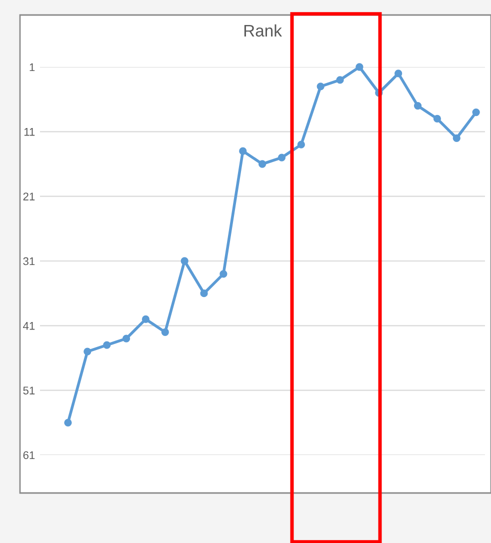  I want to click on y-tick-label: 41, so click(29, 326).